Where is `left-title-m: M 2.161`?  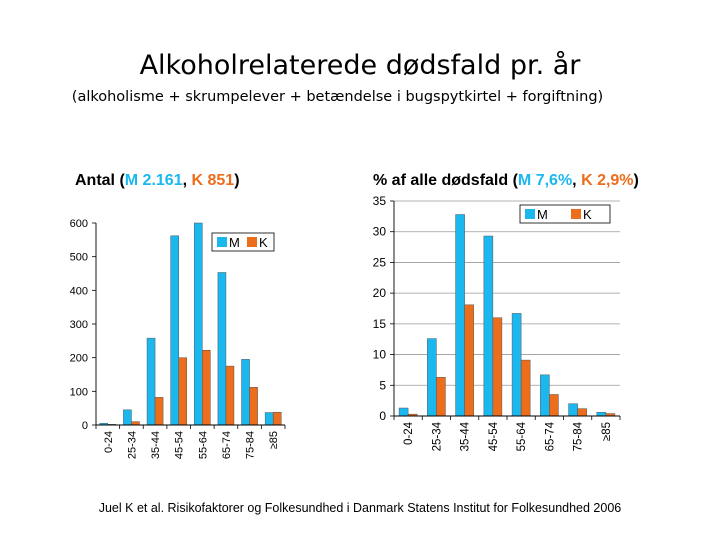 left-title-m: M 2.161 is located at coordinates (153, 180).